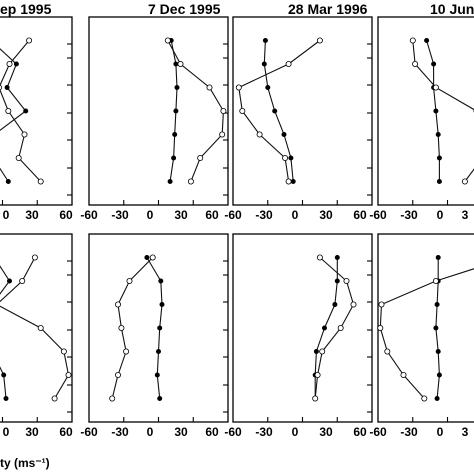 Image resolution: width=474 pixels, height=474 pixels. What do you see at coordinates (184, 9) in the screenshot?
I see `panel-title: 7 Dec 1995` at bounding box center [184, 9].